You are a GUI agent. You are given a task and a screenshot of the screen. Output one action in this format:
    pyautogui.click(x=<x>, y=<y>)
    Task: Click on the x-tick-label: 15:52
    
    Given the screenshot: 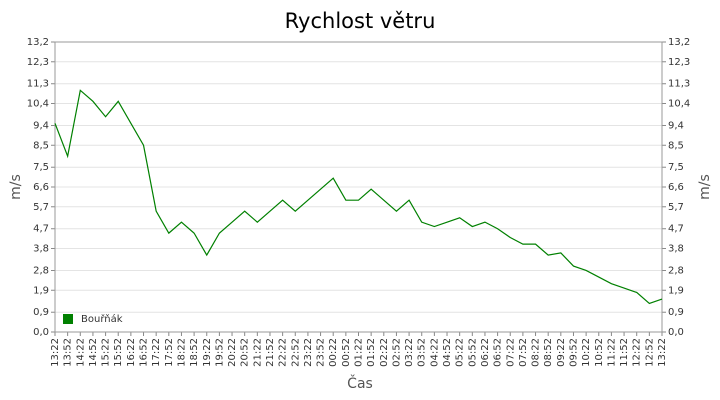 What is the action you would take?
    pyautogui.click(x=118, y=352)
    